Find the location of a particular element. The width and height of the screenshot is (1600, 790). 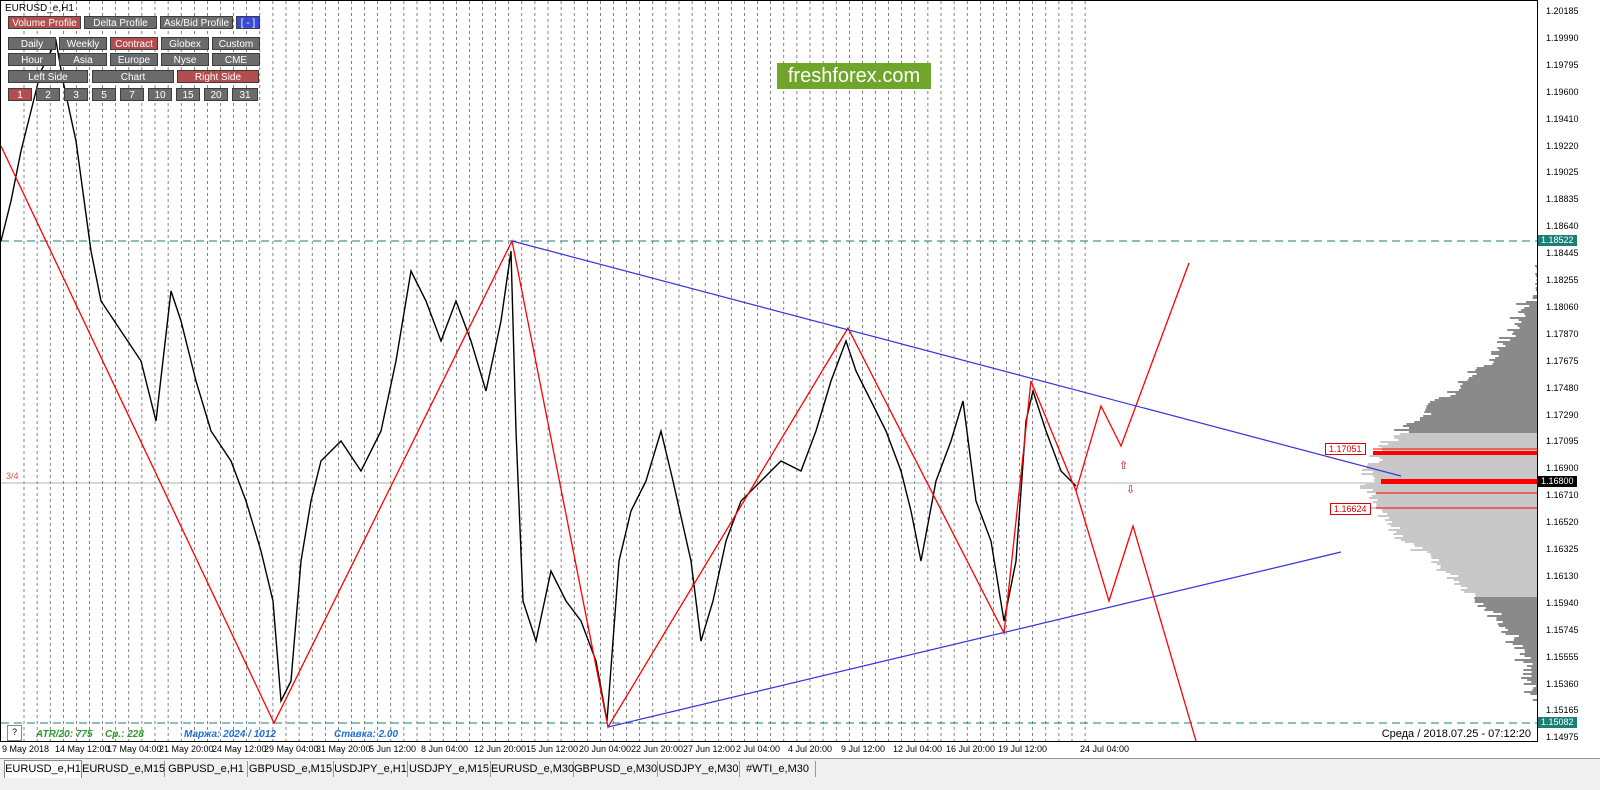

toolbar-button-chart: Chart is located at coordinates (133, 76).